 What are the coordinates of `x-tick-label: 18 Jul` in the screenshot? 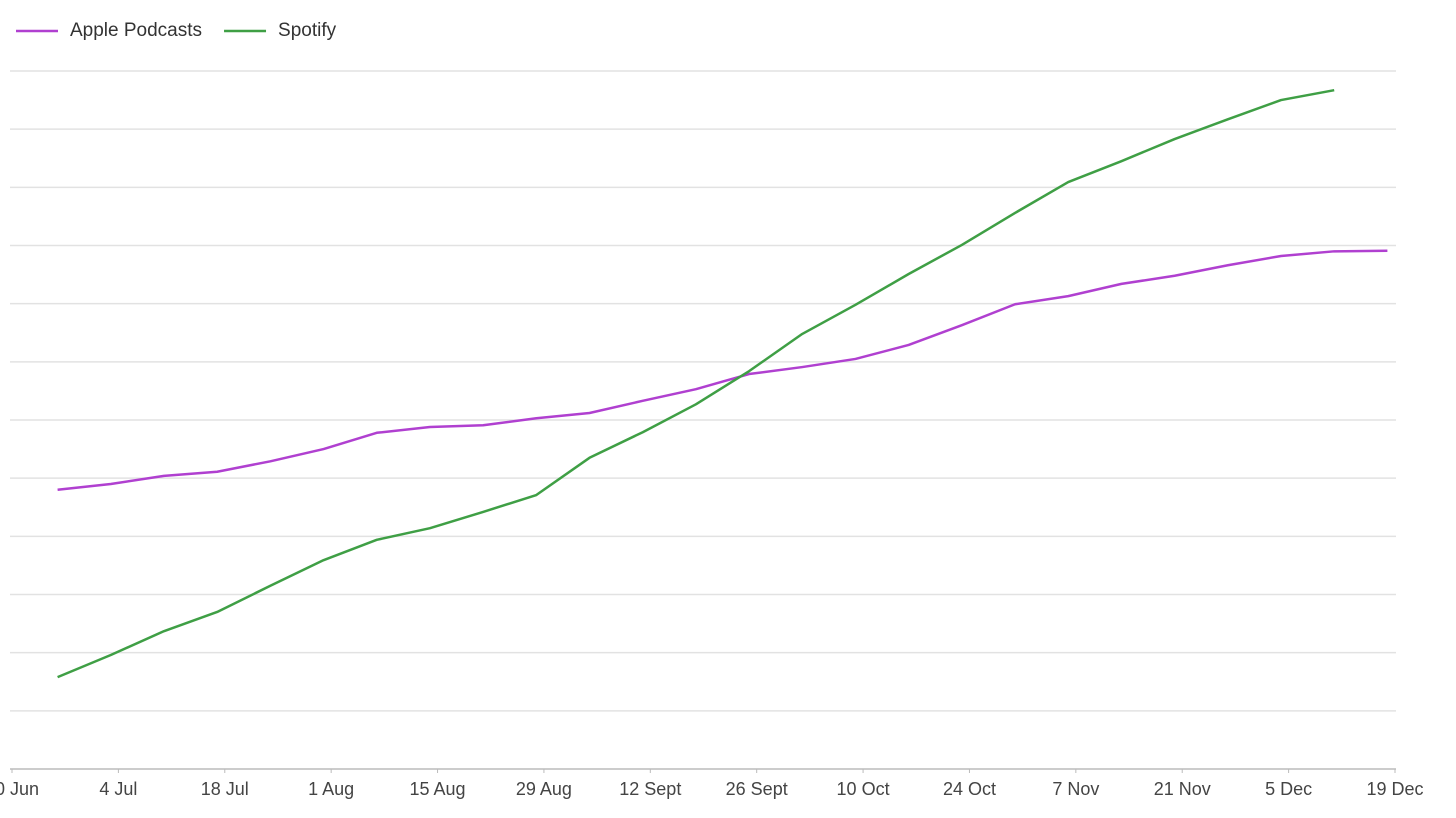 It's located at (225, 789).